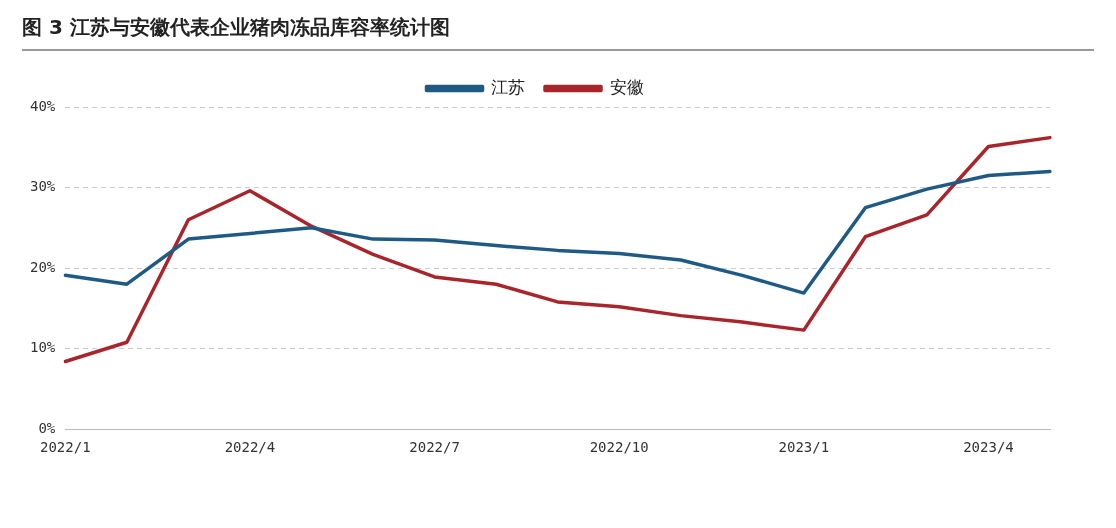 The width and height of the screenshot is (1116, 528). I want to click on x-tick-label: 2022/1, so click(65, 447).